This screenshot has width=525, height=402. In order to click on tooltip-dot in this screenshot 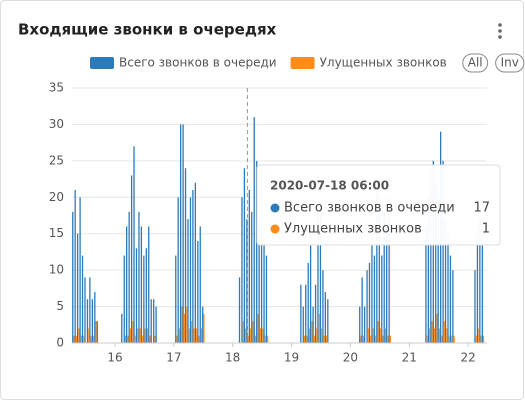, I will do `click(275, 229)`.